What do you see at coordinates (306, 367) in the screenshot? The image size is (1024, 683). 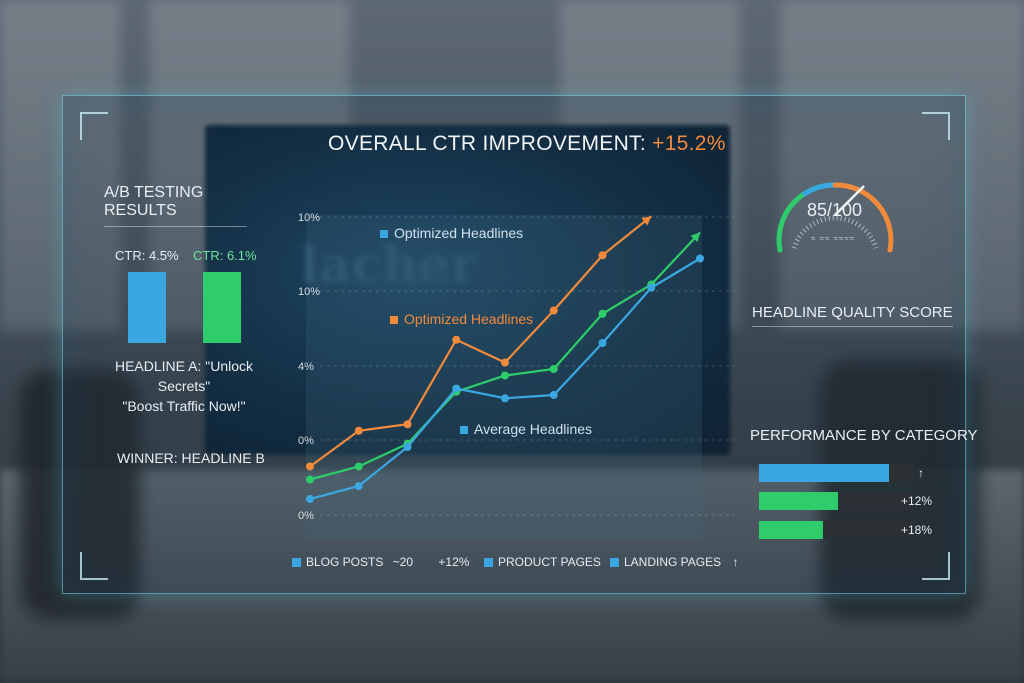 I see `y-tick-label: 4%` at bounding box center [306, 367].